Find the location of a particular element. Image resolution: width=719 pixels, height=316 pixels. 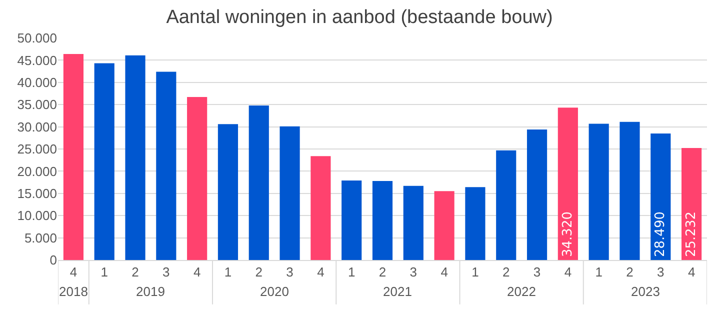

y-tick-label: 45.000 is located at coordinates (37, 60).